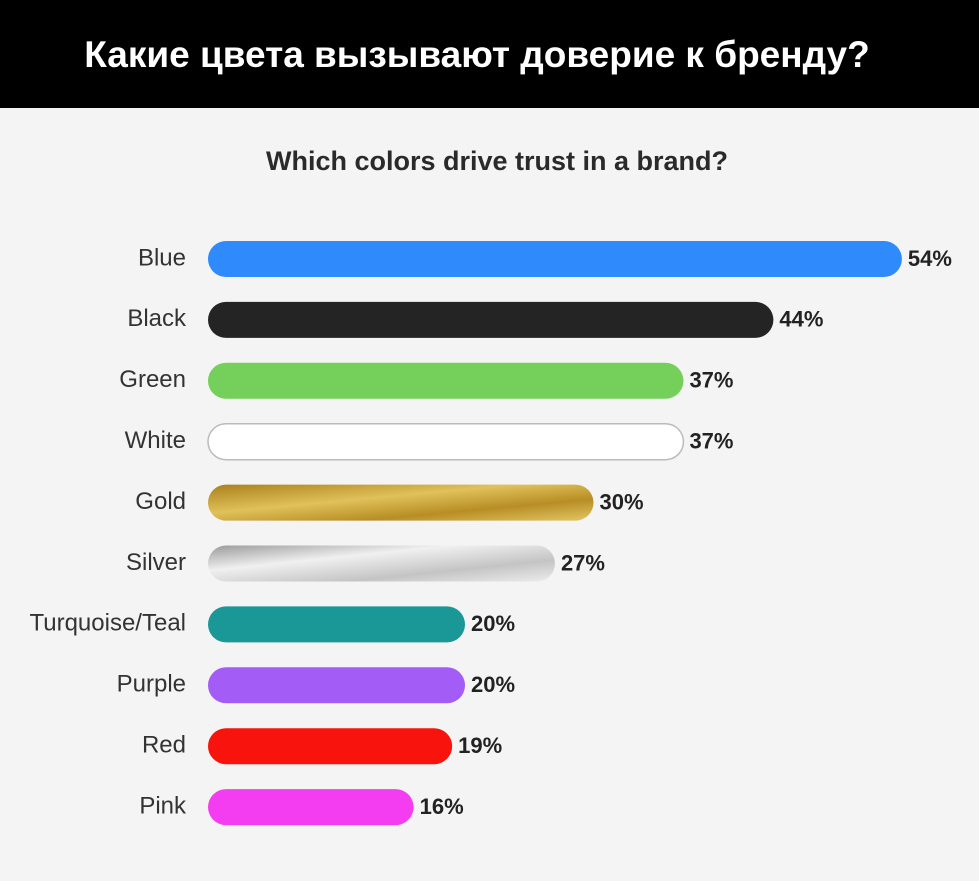 Image resolution: width=979 pixels, height=881 pixels. What do you see at coordinates (480, 745) in the screenshot?
I see `value-label: 19%` at bounding box center [480, 745].